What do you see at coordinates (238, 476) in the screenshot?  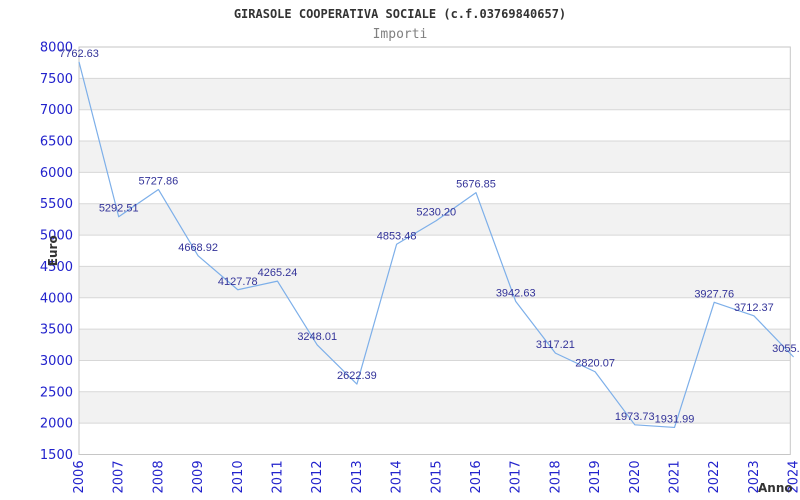 I see `x-tick-label: 2010` at bounding box center [238, 476].